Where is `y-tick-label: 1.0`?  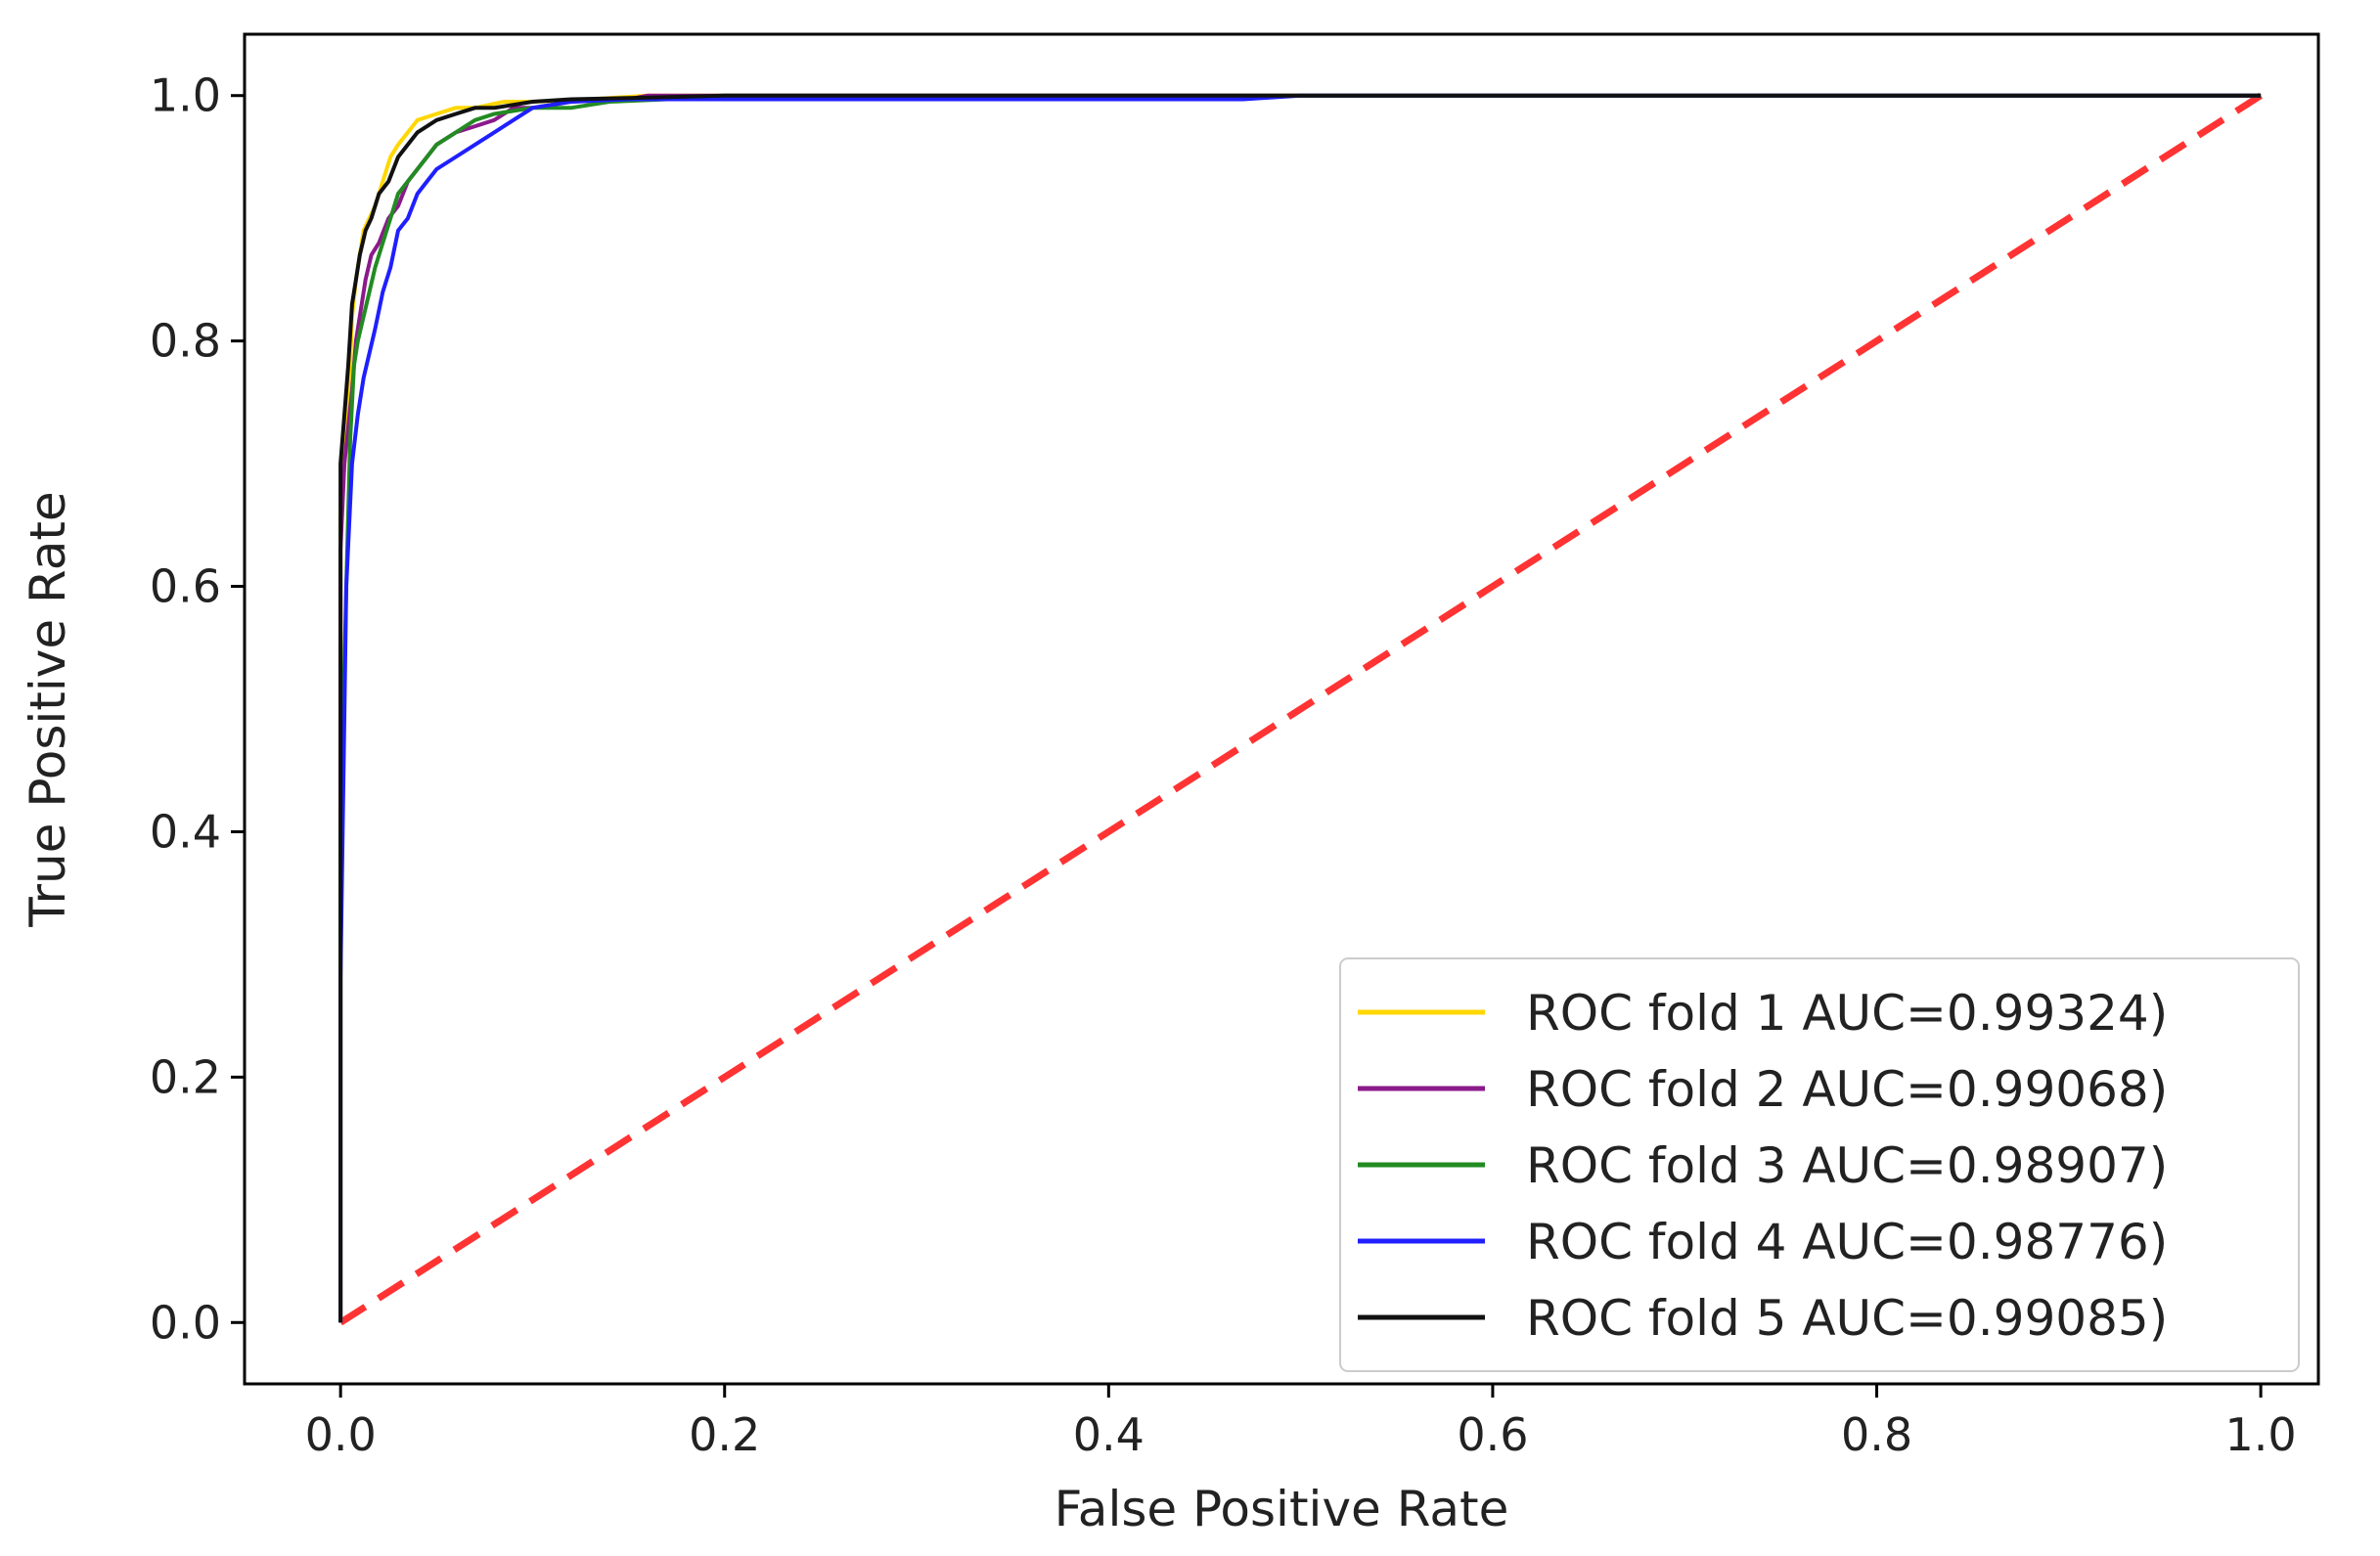
y-tick-label: 1.0 is located at coordinates (185, 95).